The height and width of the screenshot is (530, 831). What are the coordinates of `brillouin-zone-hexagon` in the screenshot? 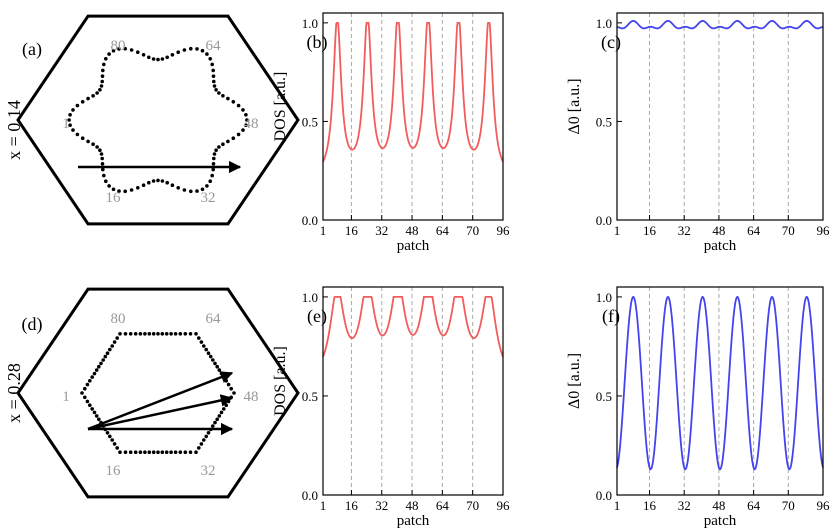 It's located at (158, 393).